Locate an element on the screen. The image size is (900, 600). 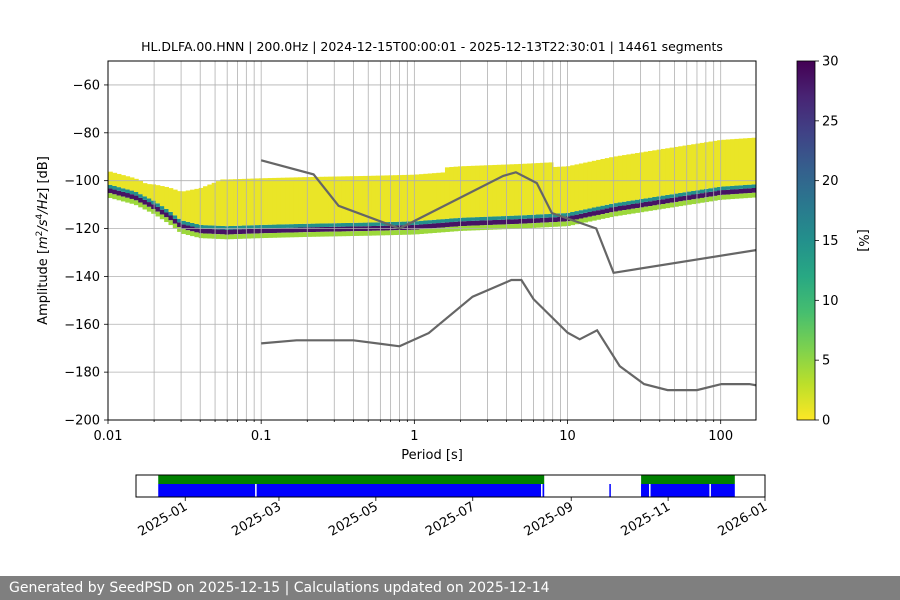
y-axis-label-part: ] [dB] is located at coordinates (43, 174).